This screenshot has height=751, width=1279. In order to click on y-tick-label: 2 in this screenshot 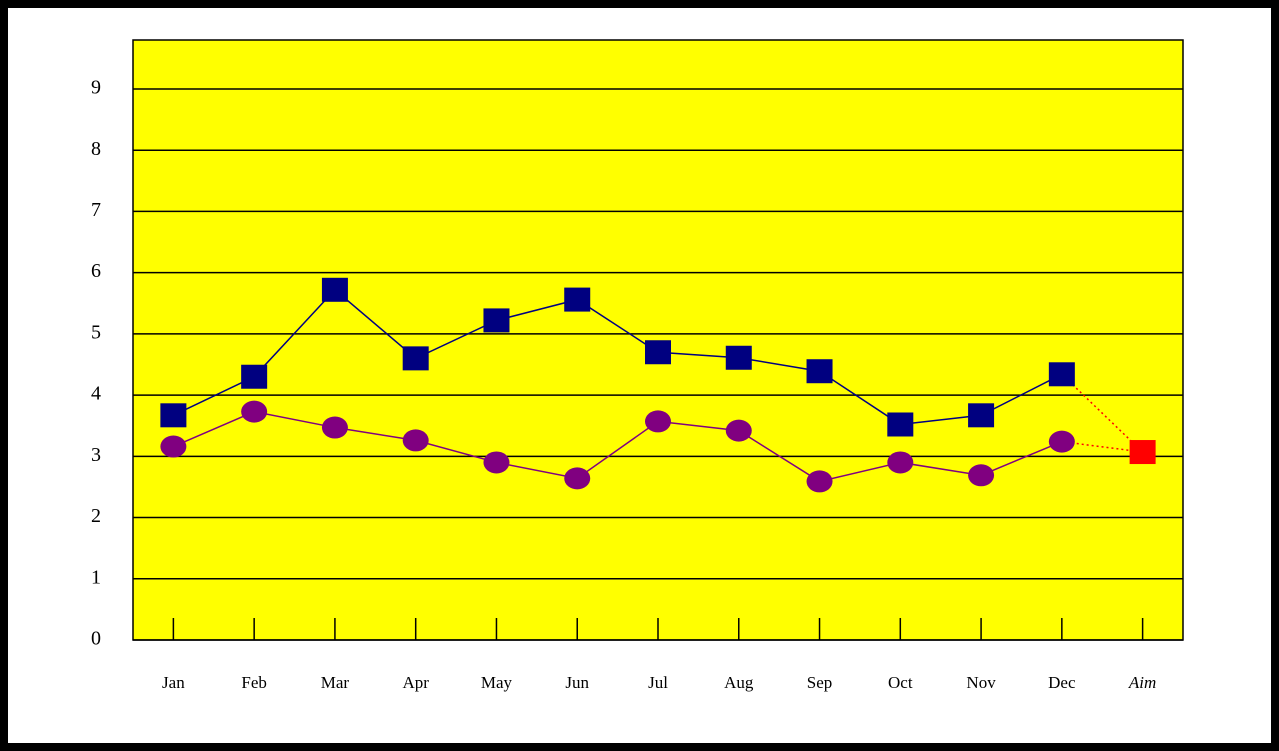, I will do `click(96, 516)`.